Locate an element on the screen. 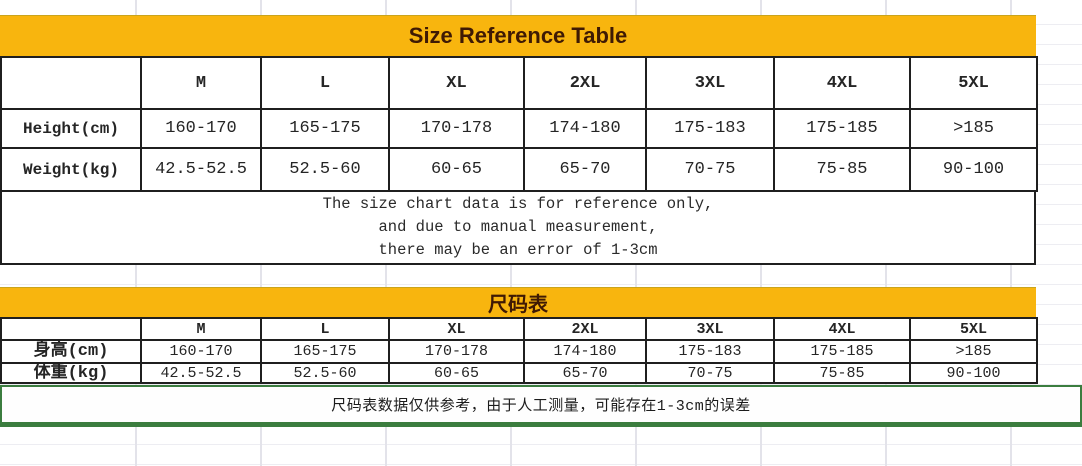 This screenshot has width=1082, height=466. row-label: 体重(kg) is located at coordinates (71, 373).